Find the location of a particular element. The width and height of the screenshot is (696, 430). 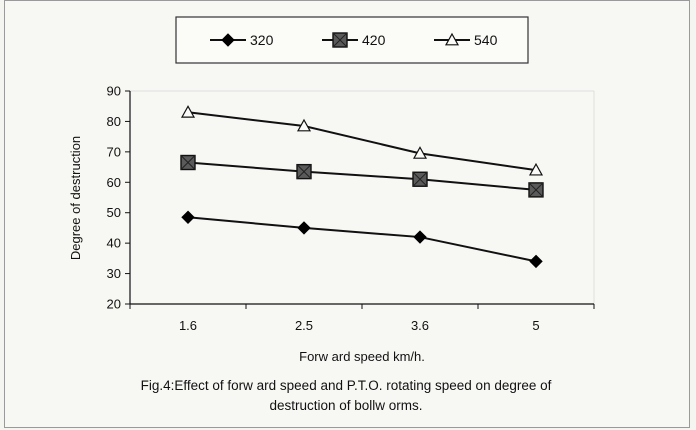

legend-item-420: 420 is located at coordinates (354, 40).